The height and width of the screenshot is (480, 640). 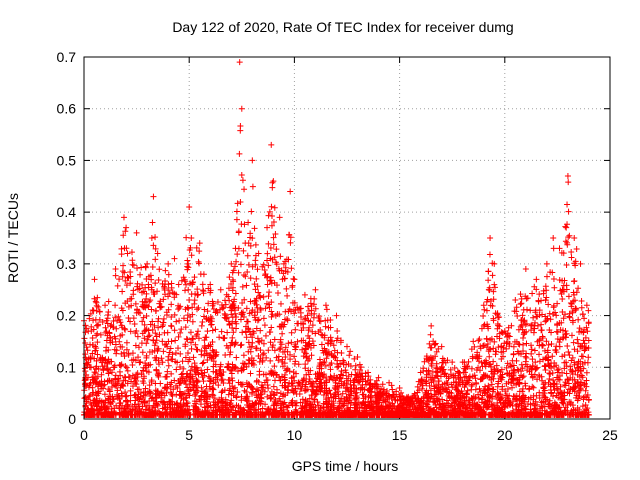 What do you see at coordinates (84, 435) in the screenshot?
I see `x-tick-label: 0` at bounding box center [84, 435].